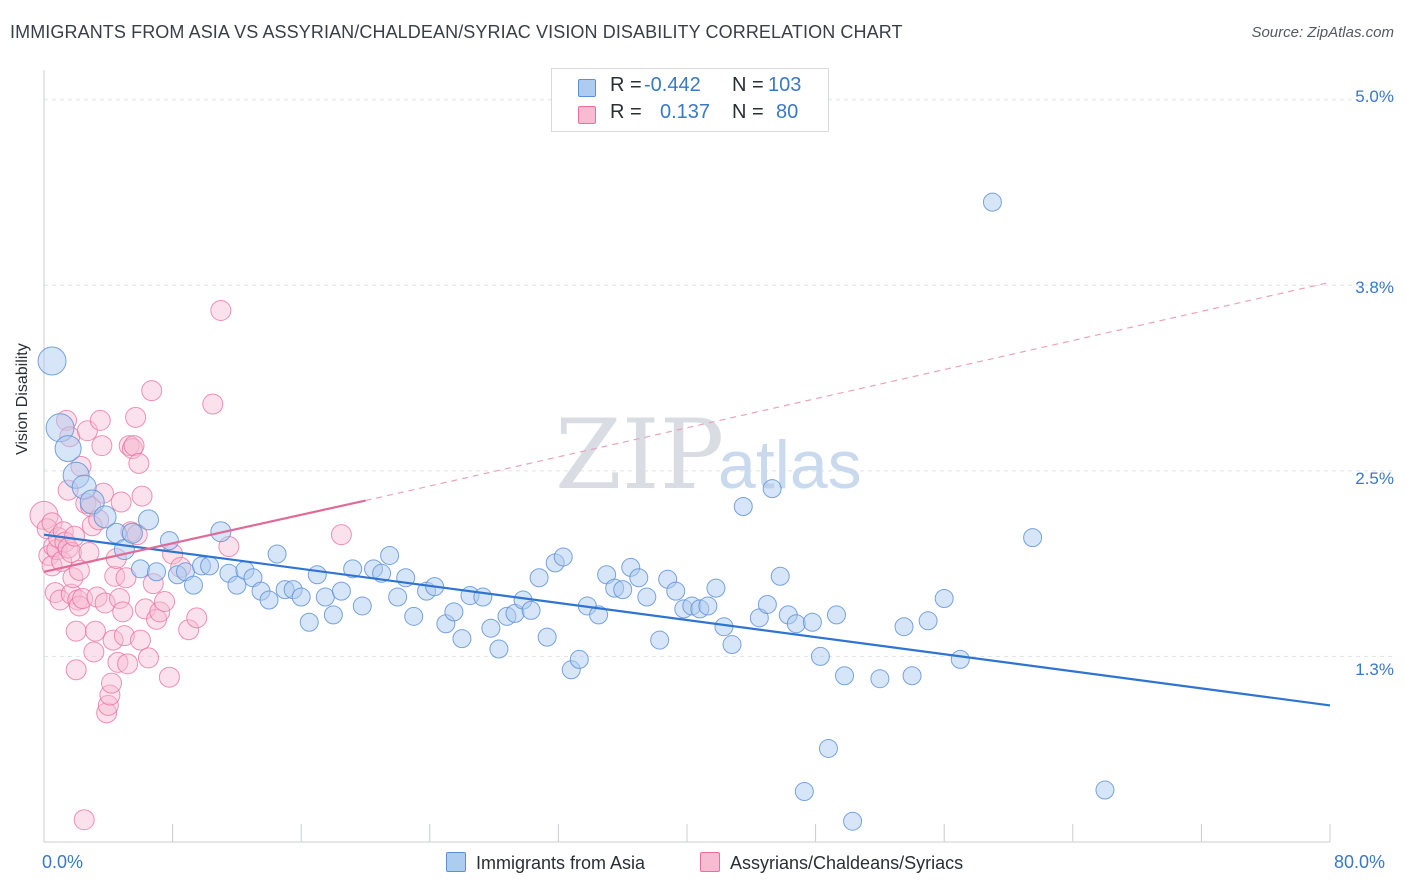 This screenshot has height=892, width=1406. I want to click on y-tick-label: 2.5%, so click(1374, 478).